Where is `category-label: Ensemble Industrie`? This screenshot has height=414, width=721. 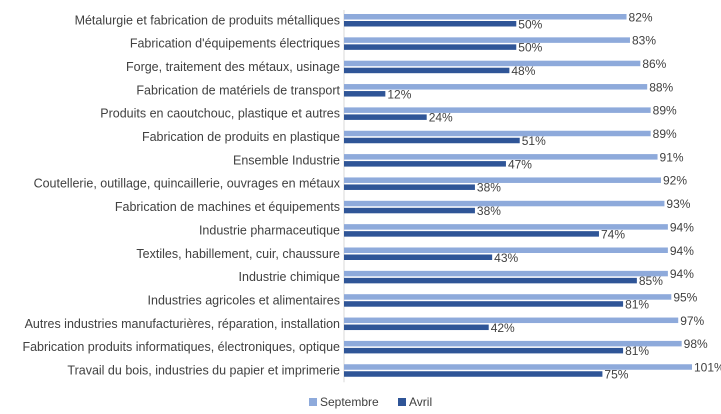 category-label: Ensemble Industrie is located at coordinates (286, 160).